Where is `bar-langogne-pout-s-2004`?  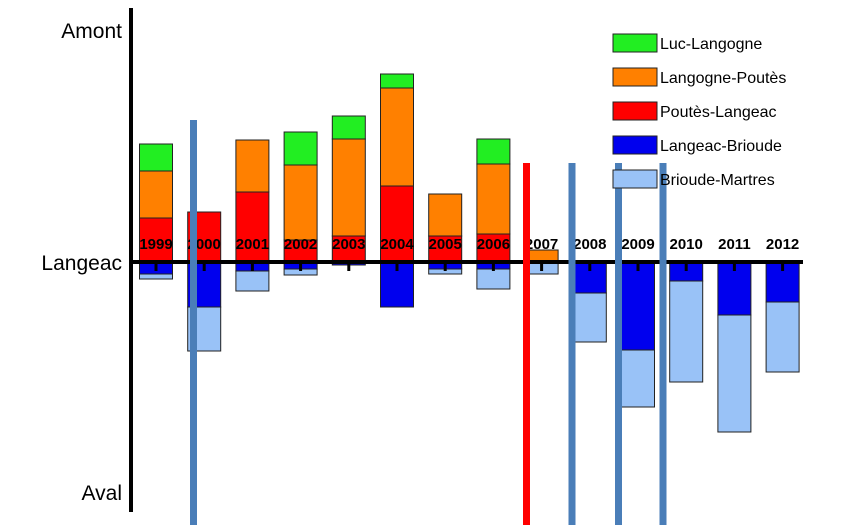 bar-langogne-pout-s-2004 is located at coordinates (397, 137).